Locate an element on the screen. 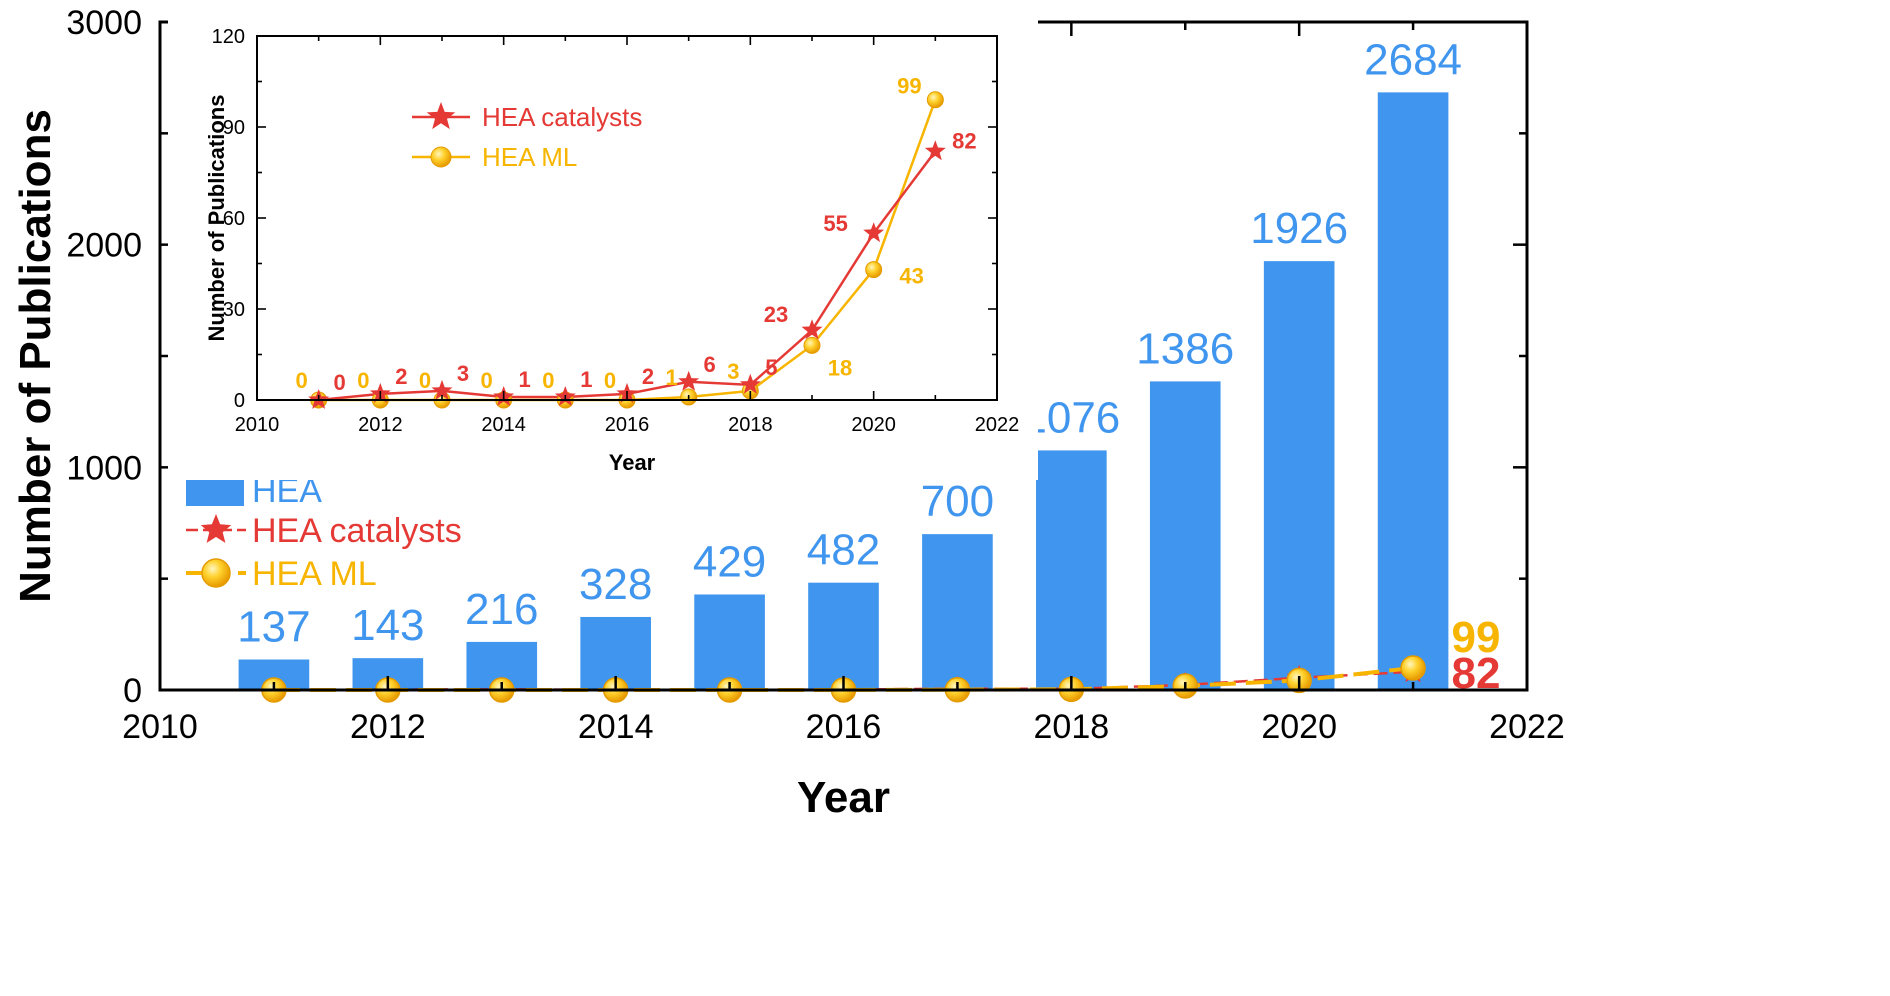  inset-y-tick-label-120: 120 is located at coordinates (228, 37).